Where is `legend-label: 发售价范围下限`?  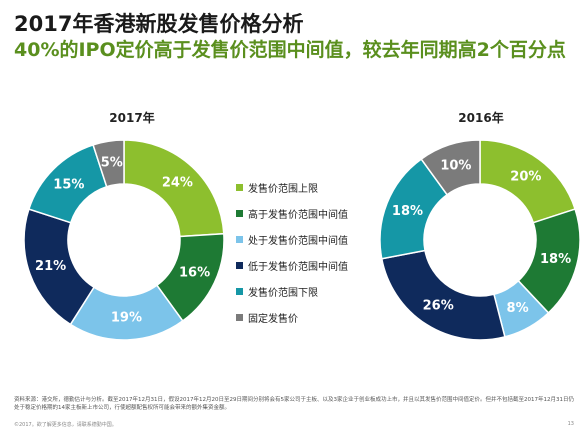 legend-label: 发售价范围下限 is located at coordinates (283, 293).